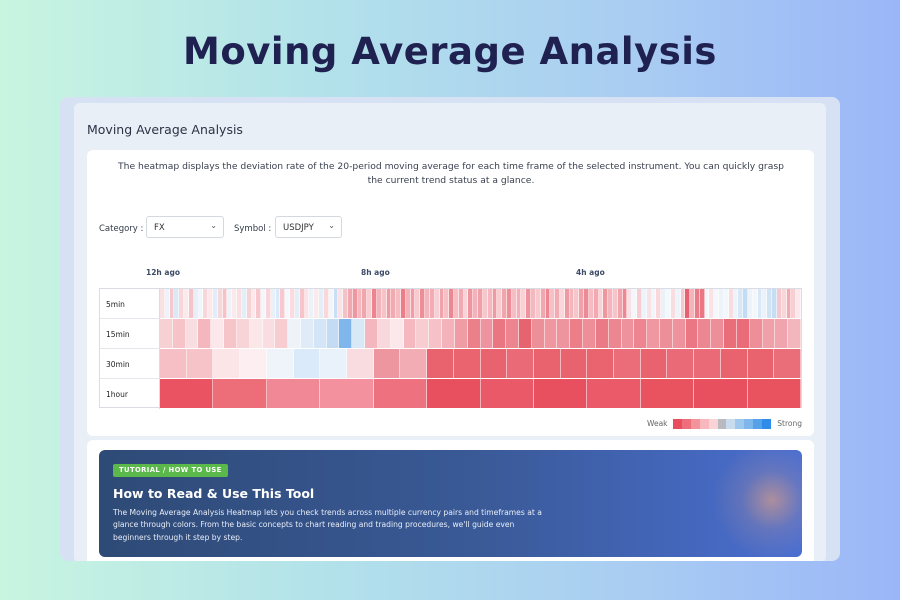 The width and height of the screenshot is (900, 600). I want to click on symbol-select: USDJPY ⌄, so click(308, 227).